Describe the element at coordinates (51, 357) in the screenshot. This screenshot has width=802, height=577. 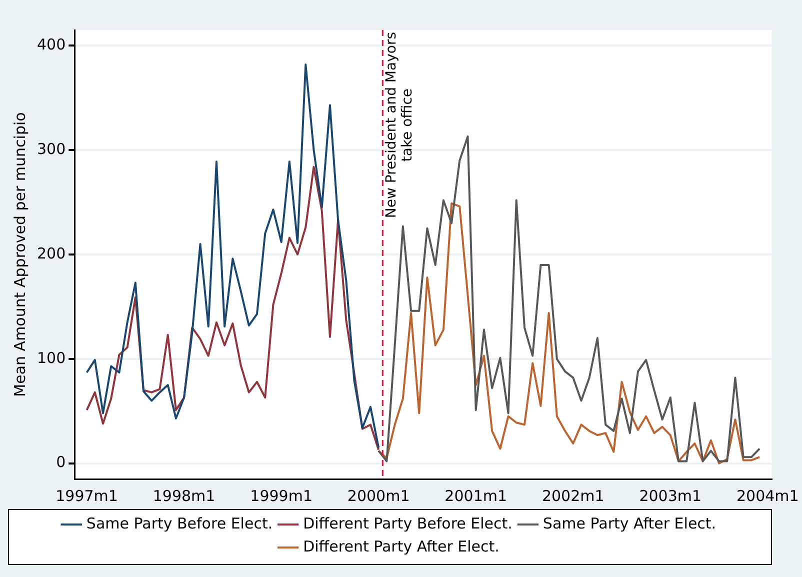
I see `y-tick-label: 100` at that location.